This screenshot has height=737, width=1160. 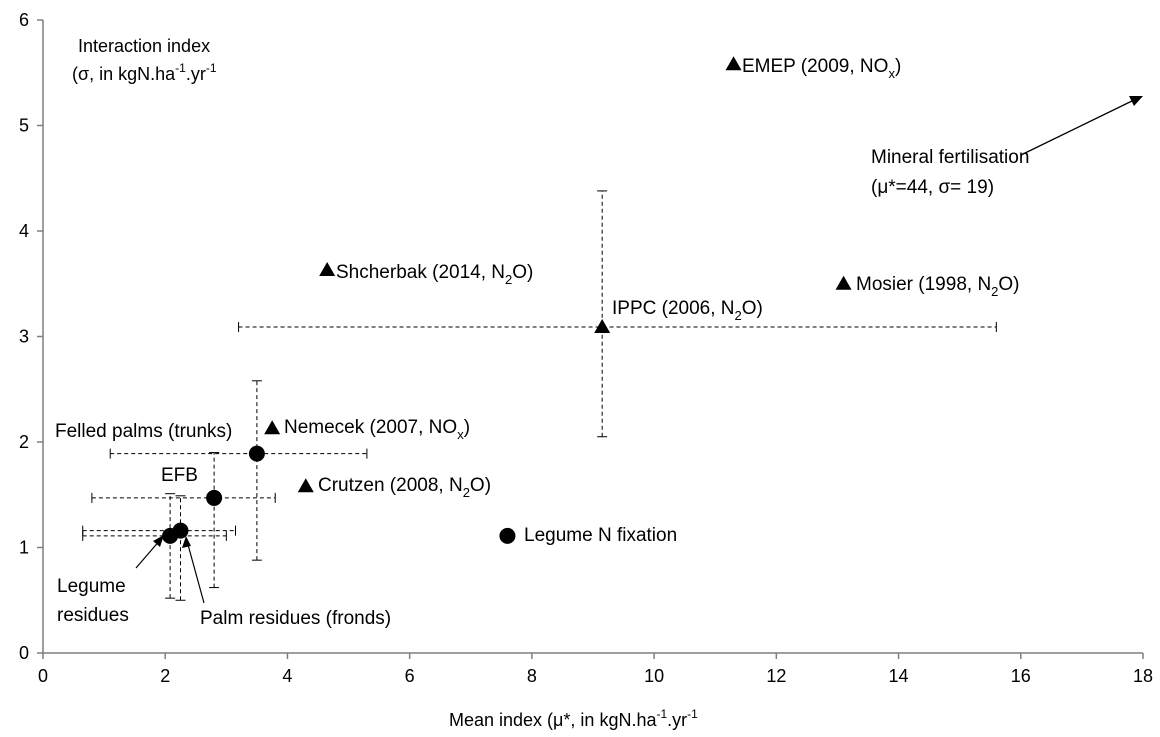 What do you see at coordinates (1077, 127) in the screenshot?
I see `mineral-fertilisation-arrow` at bounding box center [1077, 127].